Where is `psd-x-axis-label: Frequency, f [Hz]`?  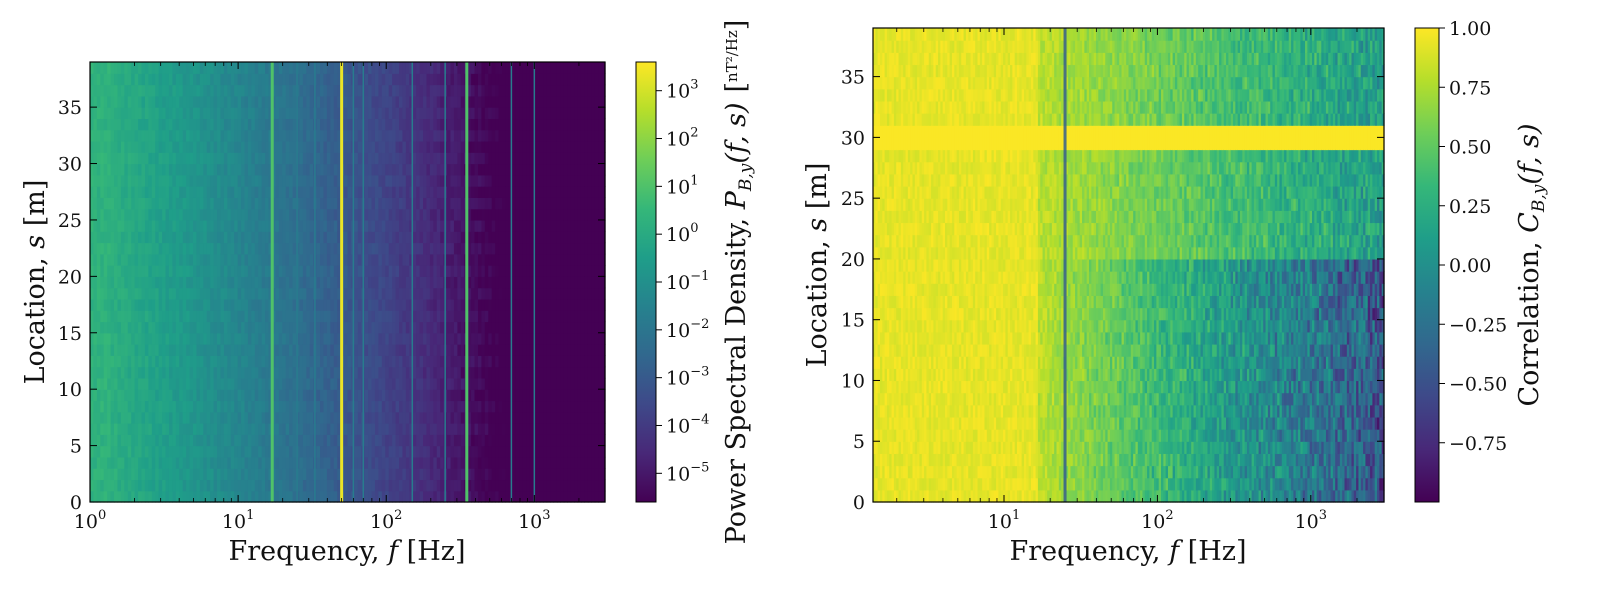
psd-x-axis-label: Frequency, f [Hz] is located at coordinates (346, 551).